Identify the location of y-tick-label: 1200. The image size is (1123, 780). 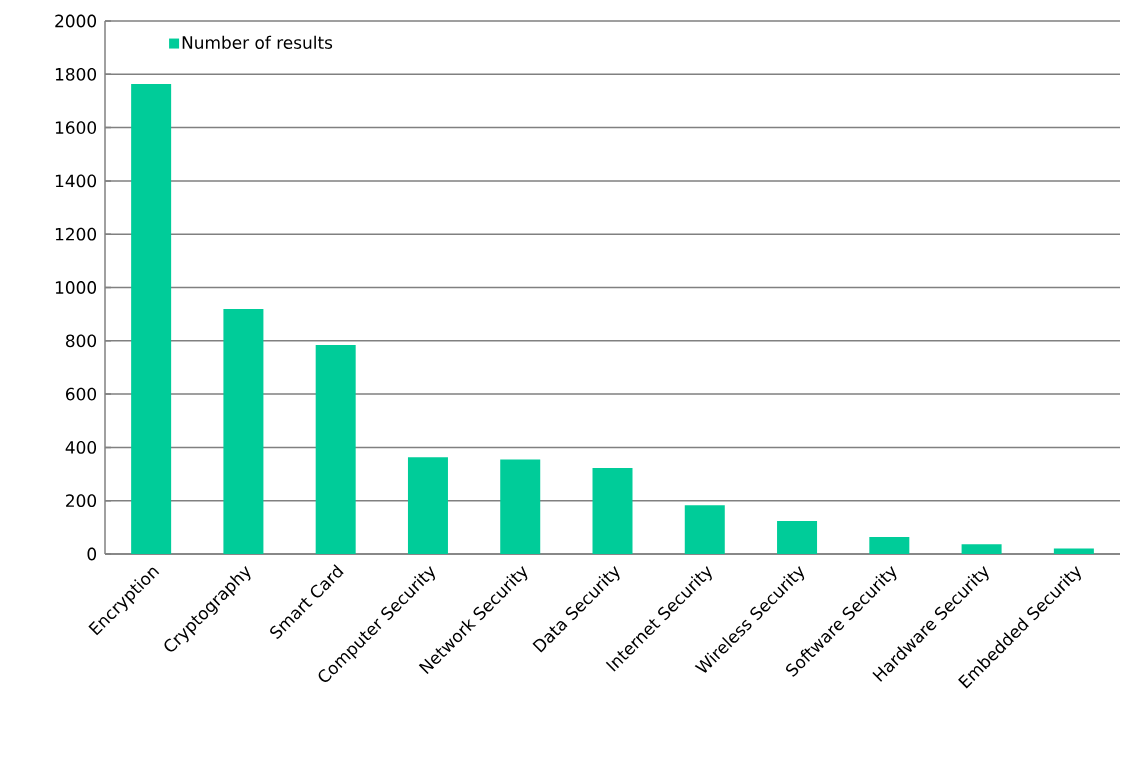
(76, 234).